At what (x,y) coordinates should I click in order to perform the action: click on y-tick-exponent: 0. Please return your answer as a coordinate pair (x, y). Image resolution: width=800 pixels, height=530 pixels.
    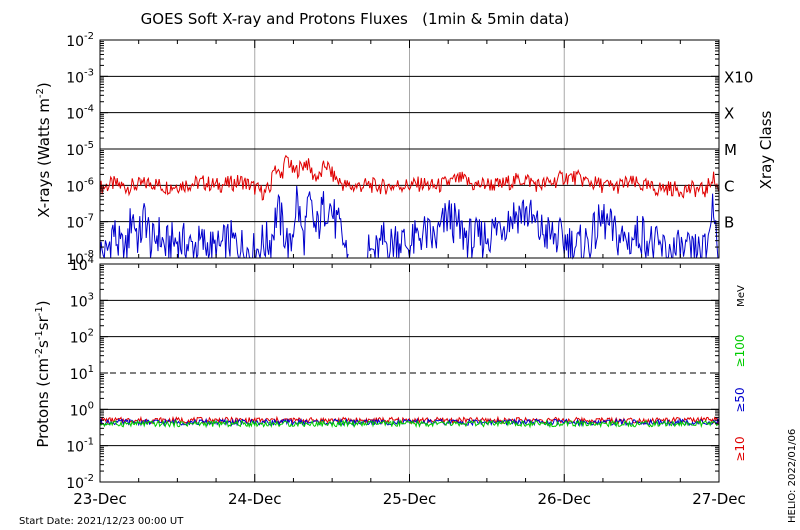
    Looking at the image, I should click on (91, 405).